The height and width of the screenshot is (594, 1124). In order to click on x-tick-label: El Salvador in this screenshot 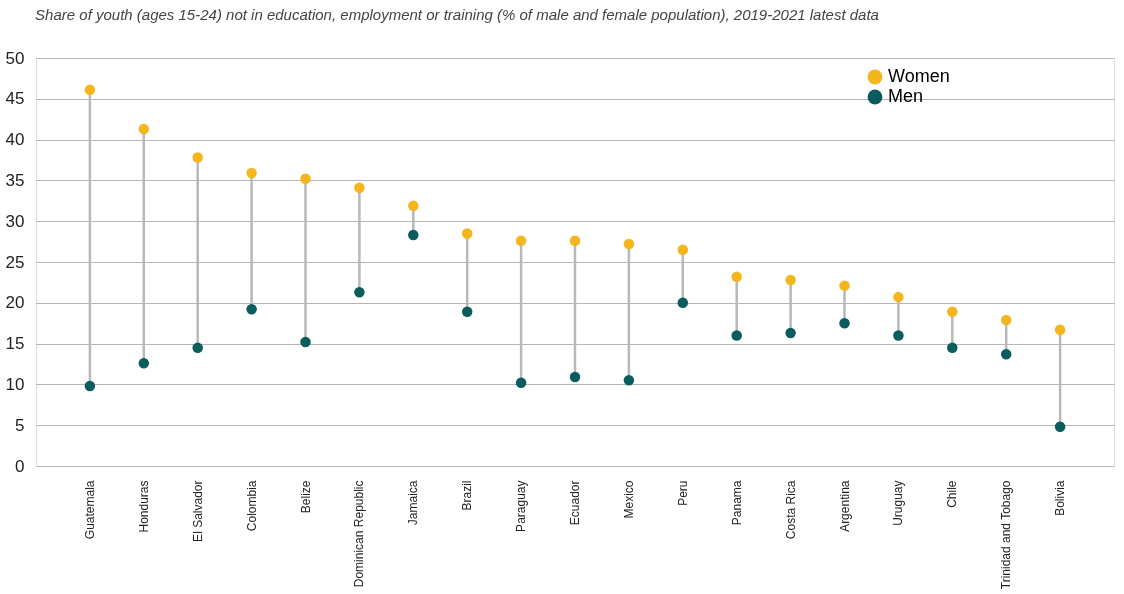, I will do `click(197, 511)`.